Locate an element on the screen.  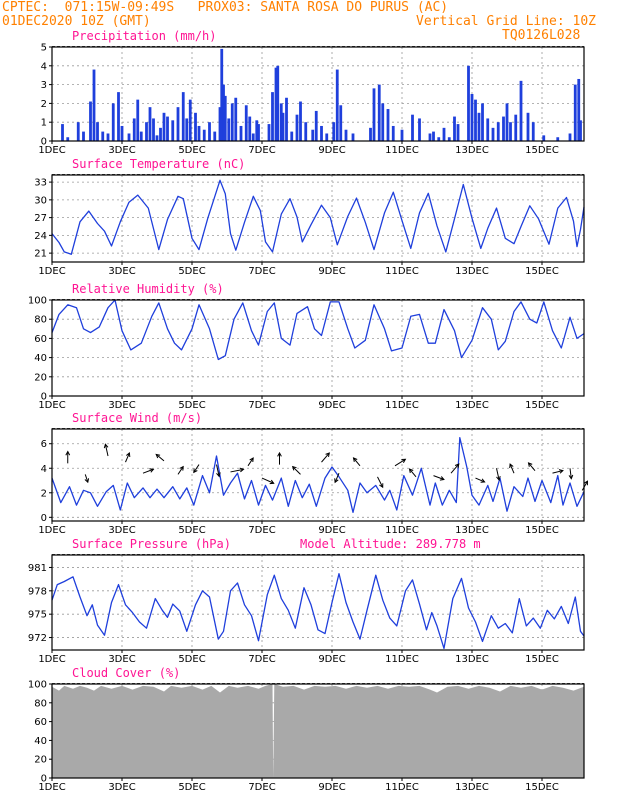
rh-x-tick: 11DEC is located at coordinates (402, 405).